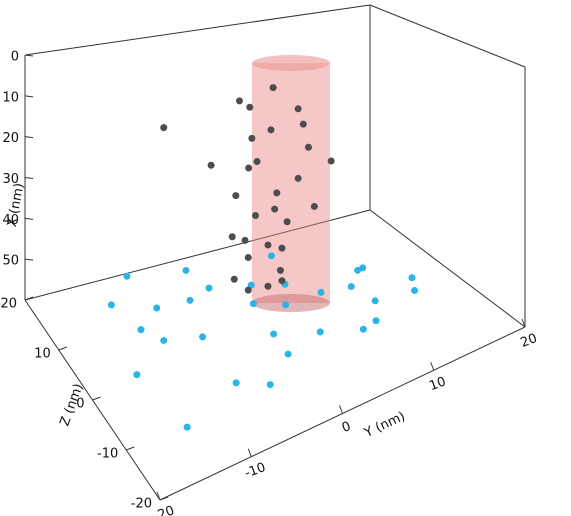 The width and height of the screenshot is (571, 516). Describe the element at coordinates (10, 179) in the screenshot. I see `x-tick-label: 30` at that location.